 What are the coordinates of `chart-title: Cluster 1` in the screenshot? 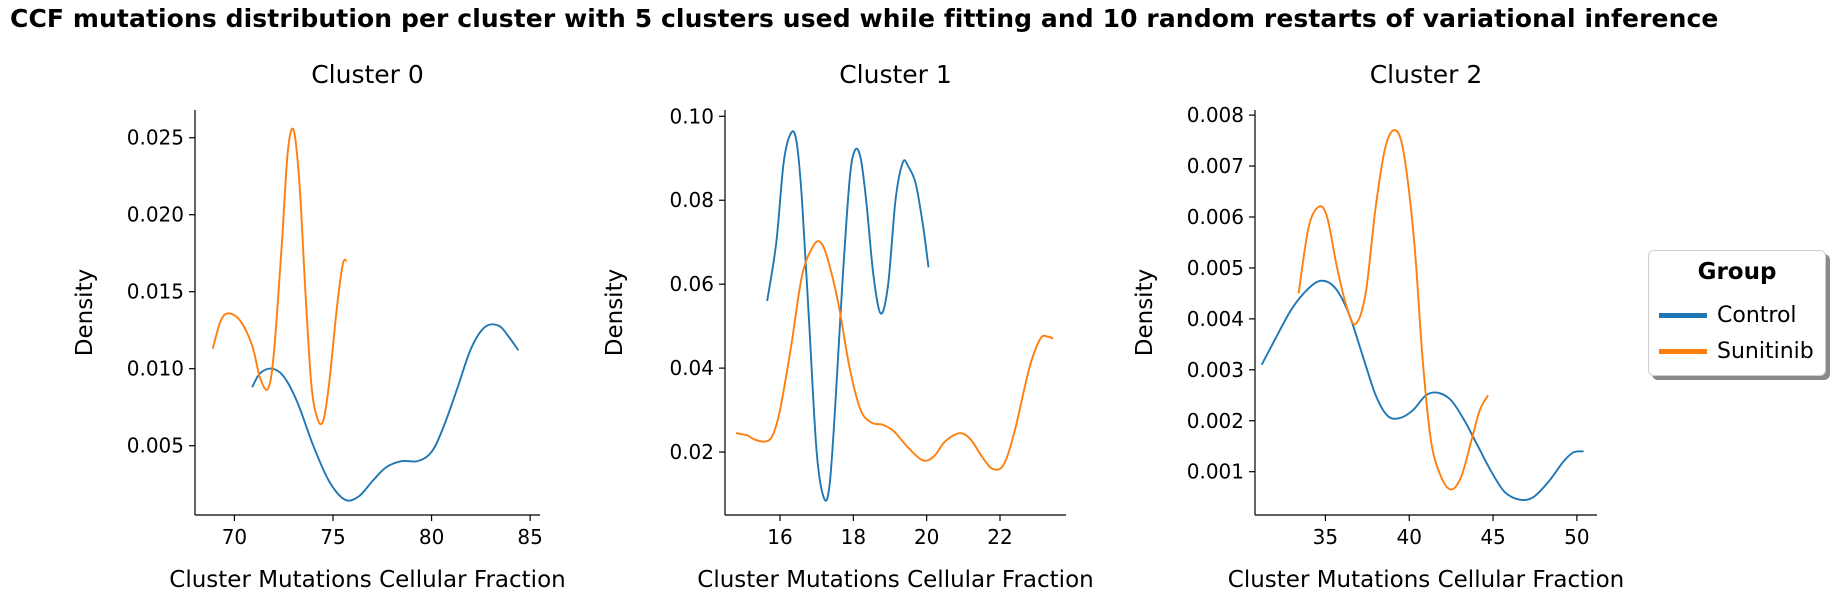 It's located at (895, 74).